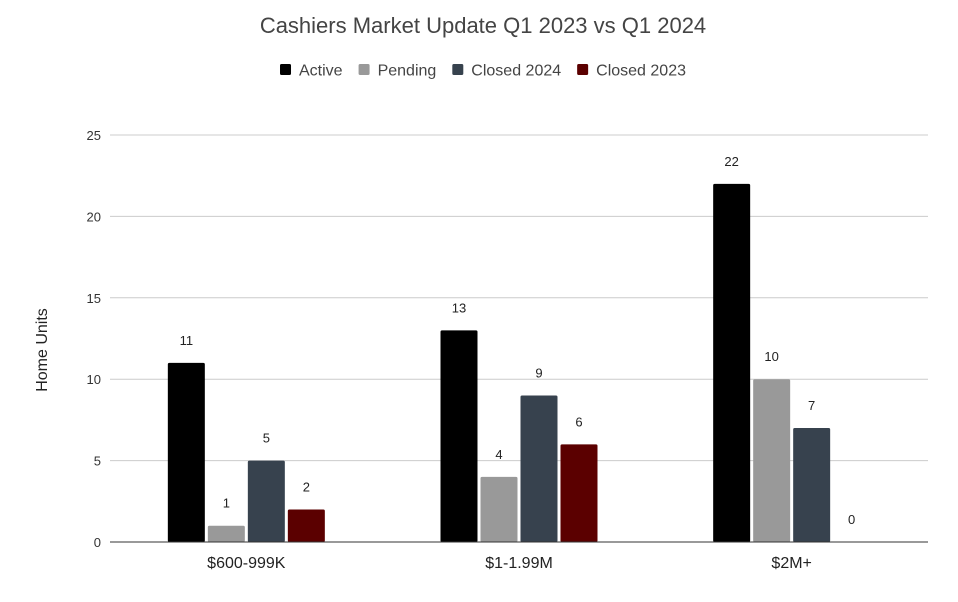 The image size is (958, 602). Describe the element at coordinates (851, 519) in the screenshot. I see `data-label: 0` at that location.